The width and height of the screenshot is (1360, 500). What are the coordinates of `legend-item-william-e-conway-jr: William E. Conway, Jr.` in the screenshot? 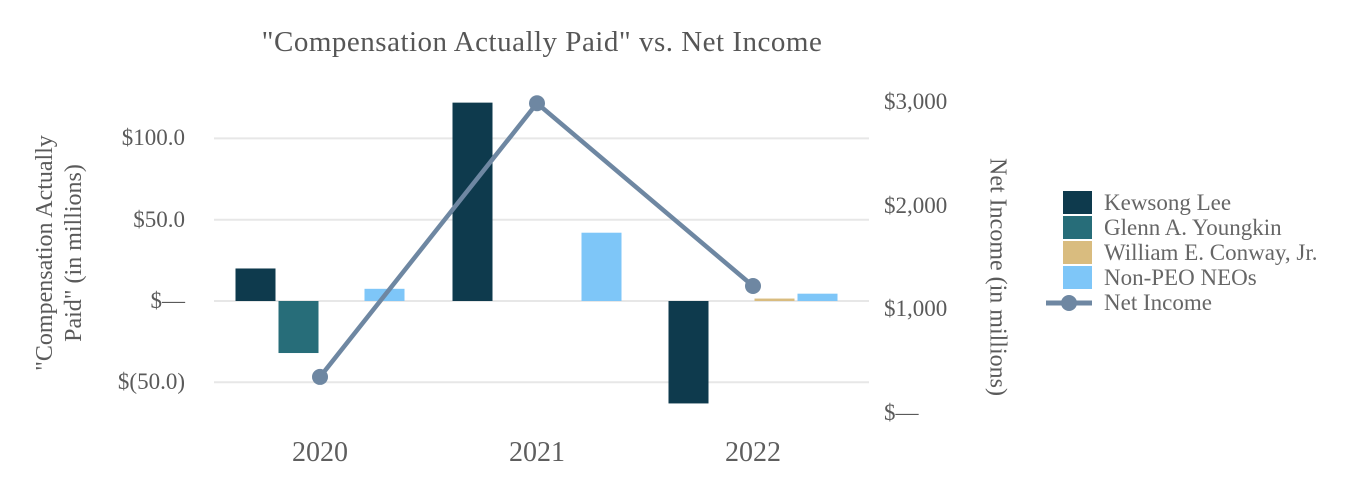 It's located at (1203, 252).